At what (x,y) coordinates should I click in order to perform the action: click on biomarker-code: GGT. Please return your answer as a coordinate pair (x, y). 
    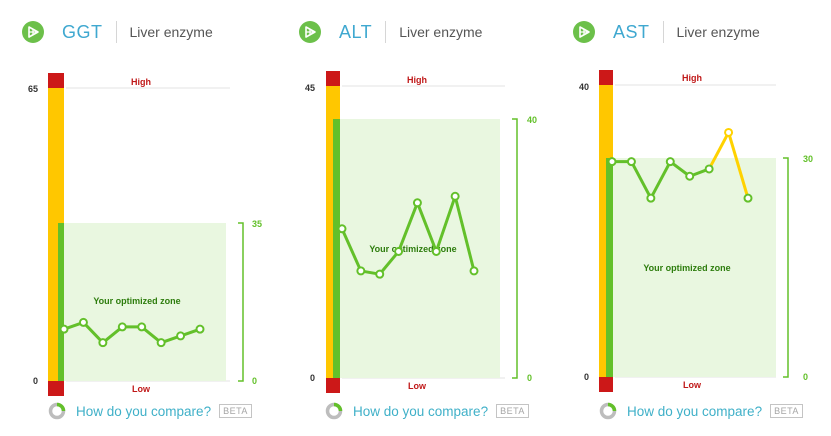
    Looking at the image, I should click on (82, 31).